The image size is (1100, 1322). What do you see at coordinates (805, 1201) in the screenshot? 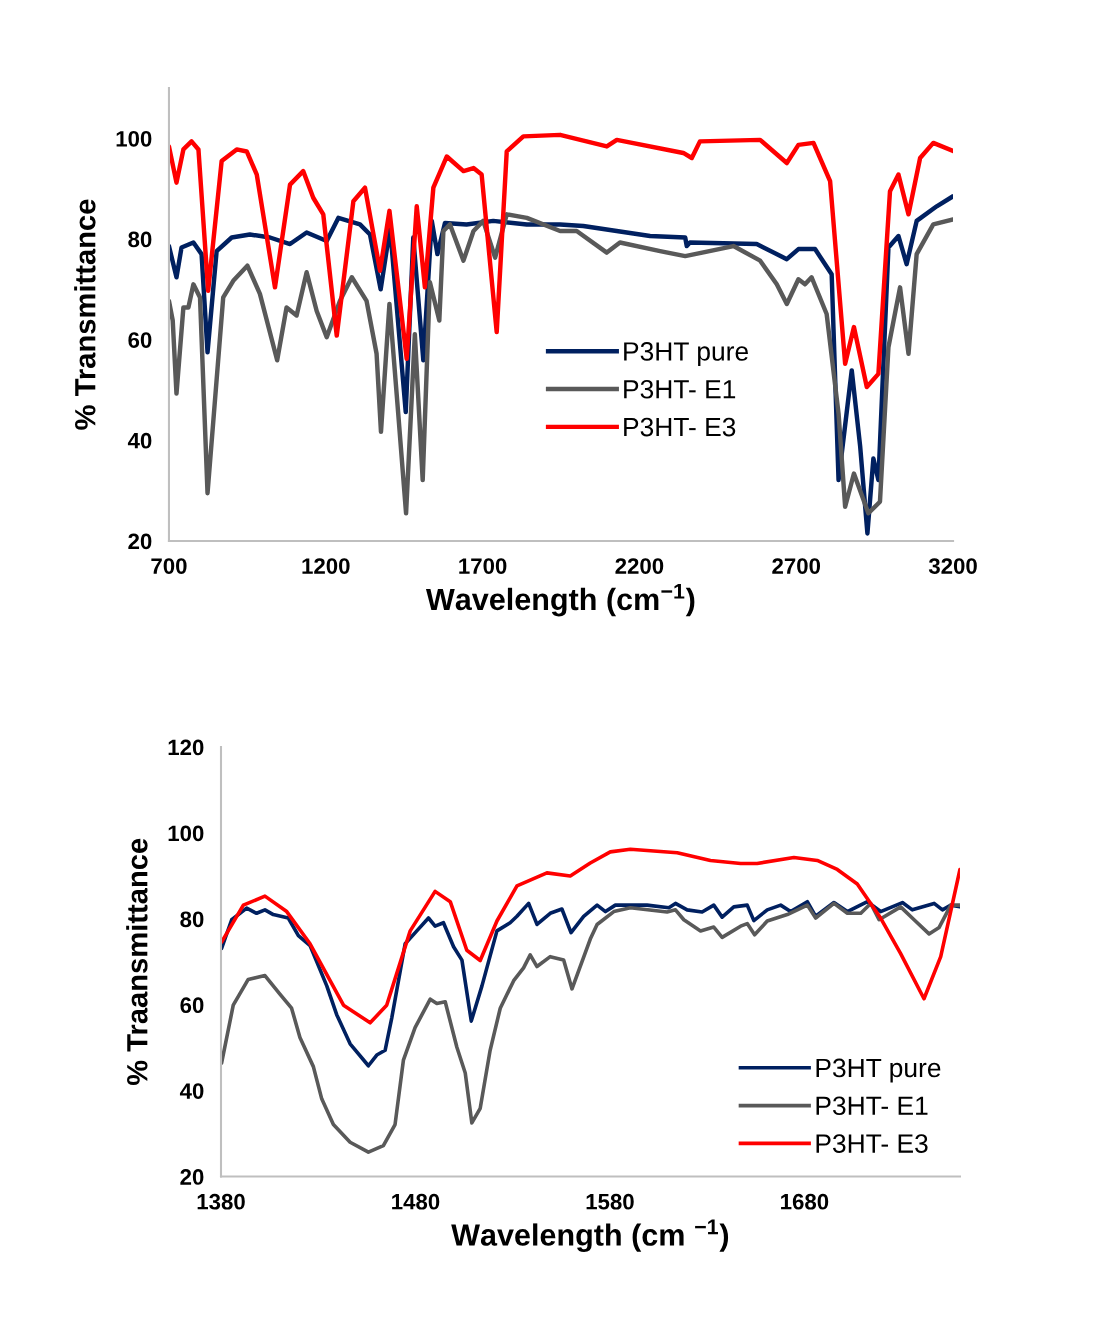
I see `x-tick-label: 1680` at bounding box center [805, 1201].